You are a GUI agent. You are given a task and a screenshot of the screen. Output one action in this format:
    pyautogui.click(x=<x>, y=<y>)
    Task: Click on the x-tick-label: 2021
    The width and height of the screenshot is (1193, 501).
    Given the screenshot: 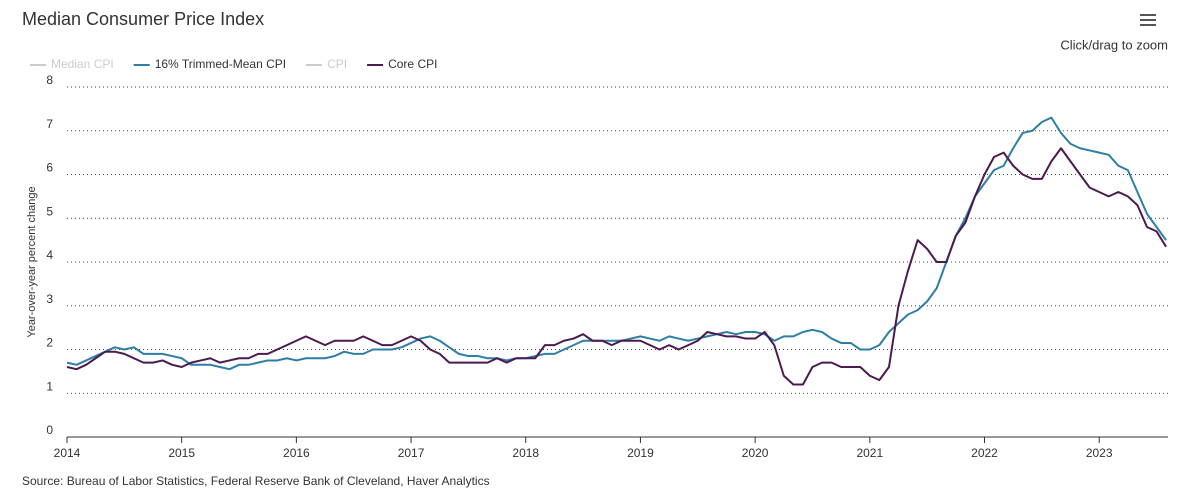 What is the action you would take?
    pyautogui.click(x=869, y=453)
    